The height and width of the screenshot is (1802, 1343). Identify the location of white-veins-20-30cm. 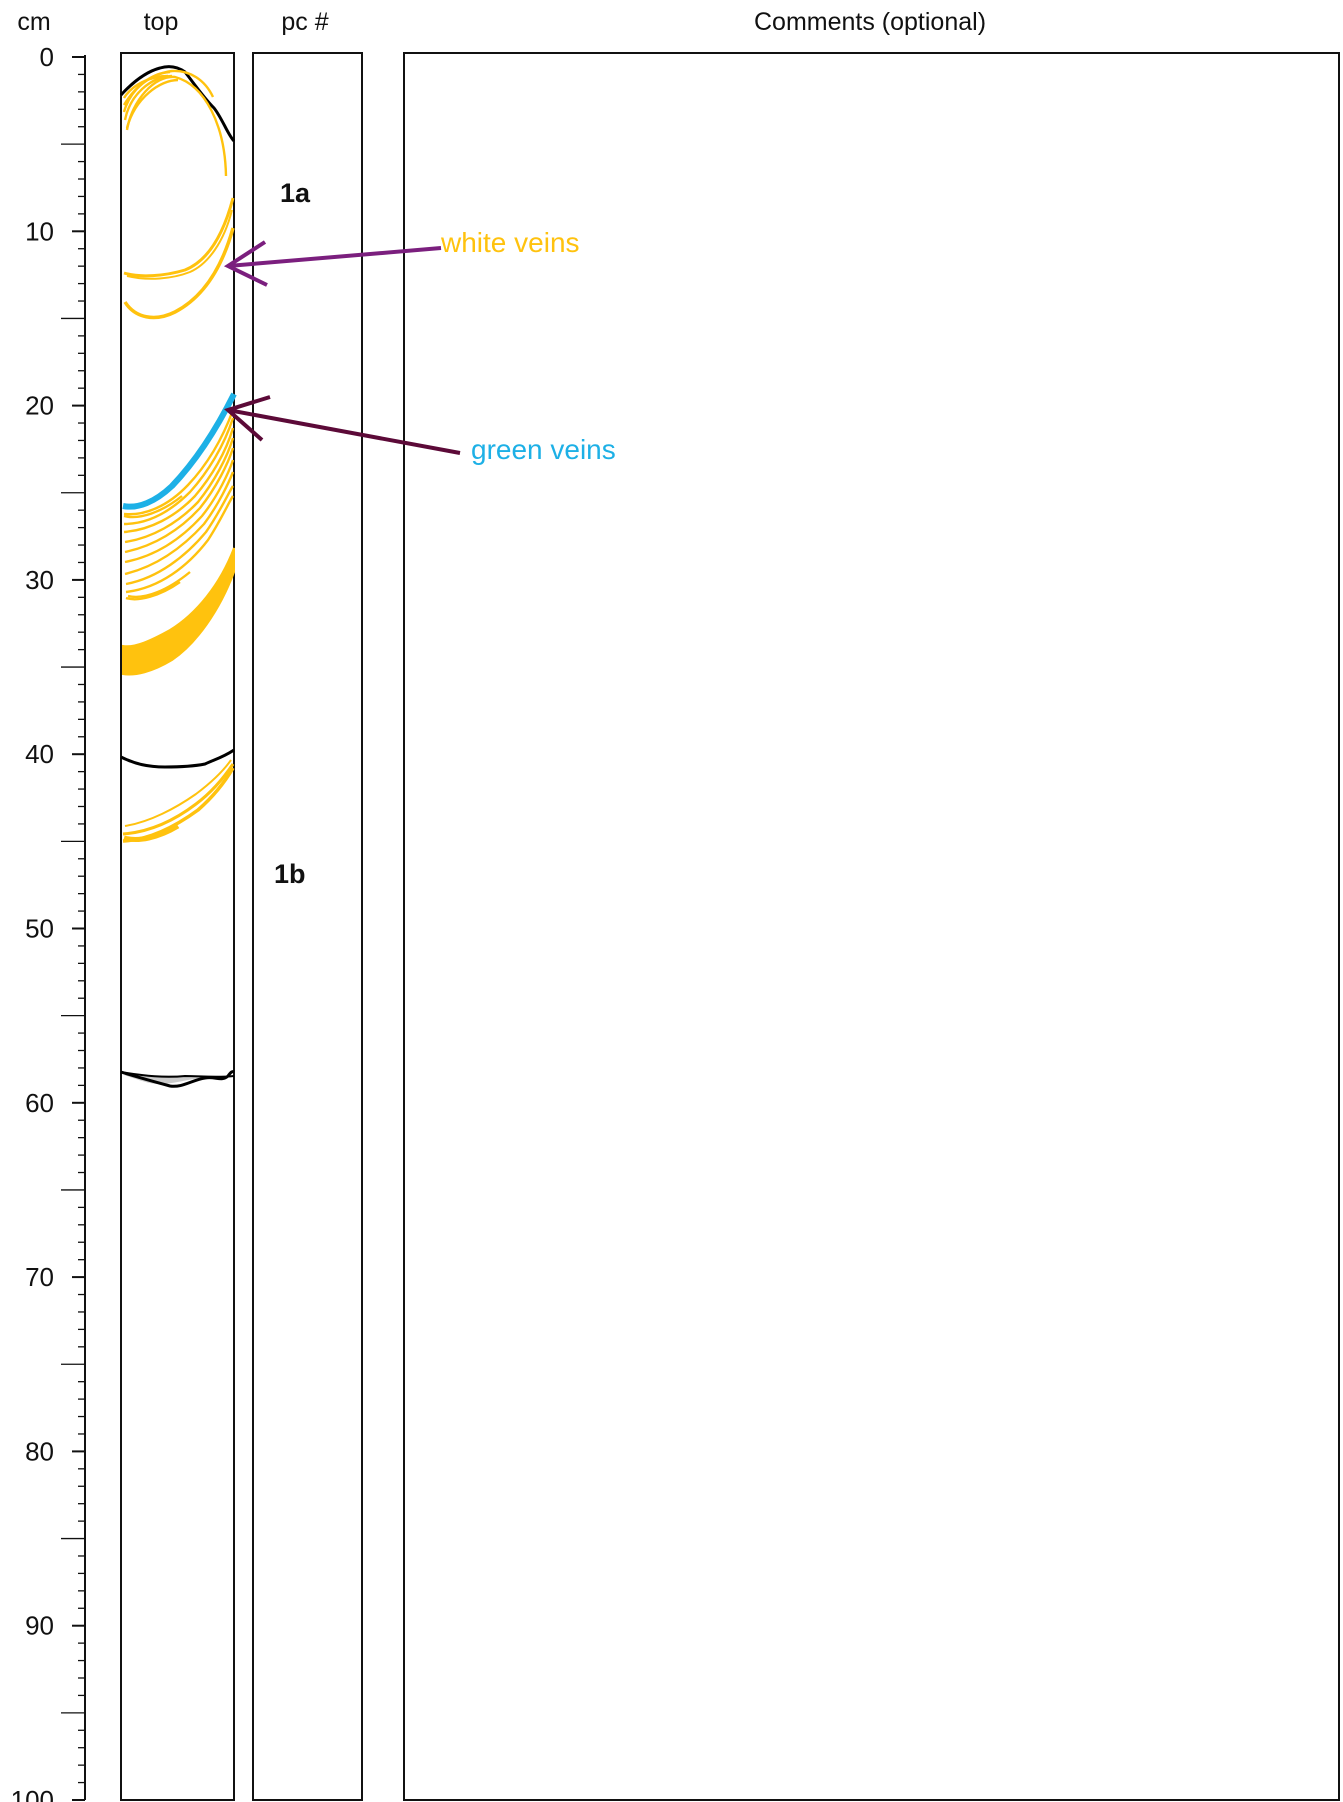
(179, 505).